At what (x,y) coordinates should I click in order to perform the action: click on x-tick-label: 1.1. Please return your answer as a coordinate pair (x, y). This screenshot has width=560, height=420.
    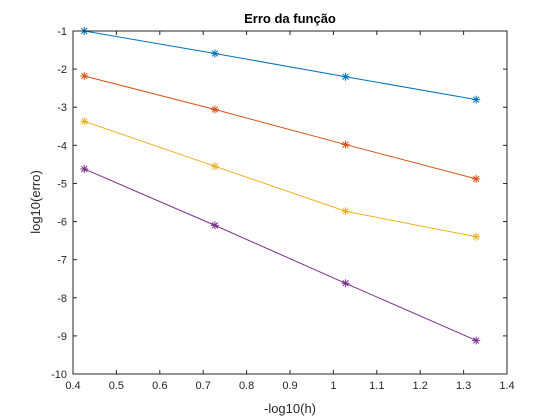
    Looking at the image, I should click on (376, 386).